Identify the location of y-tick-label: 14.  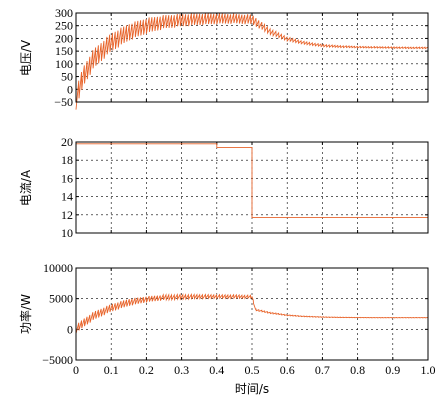
(67, 197).